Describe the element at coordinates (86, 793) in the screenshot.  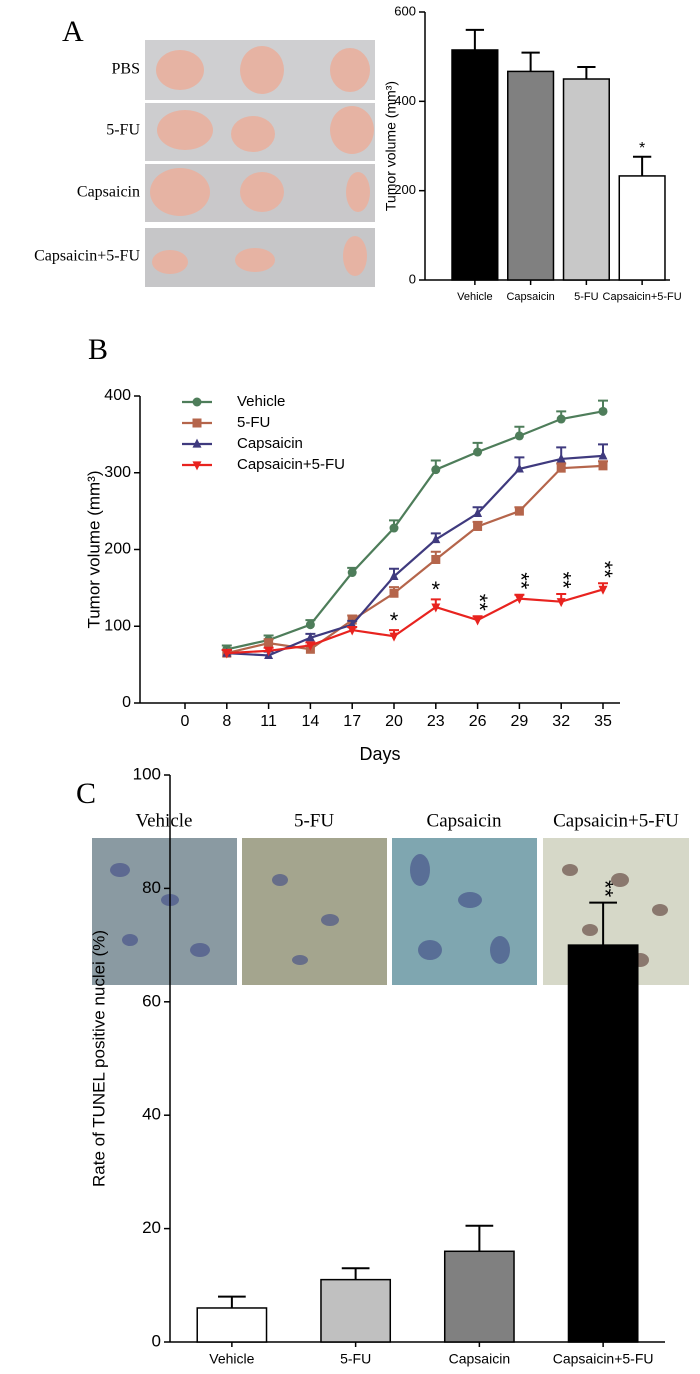
I see `panel-label: C` at that location.